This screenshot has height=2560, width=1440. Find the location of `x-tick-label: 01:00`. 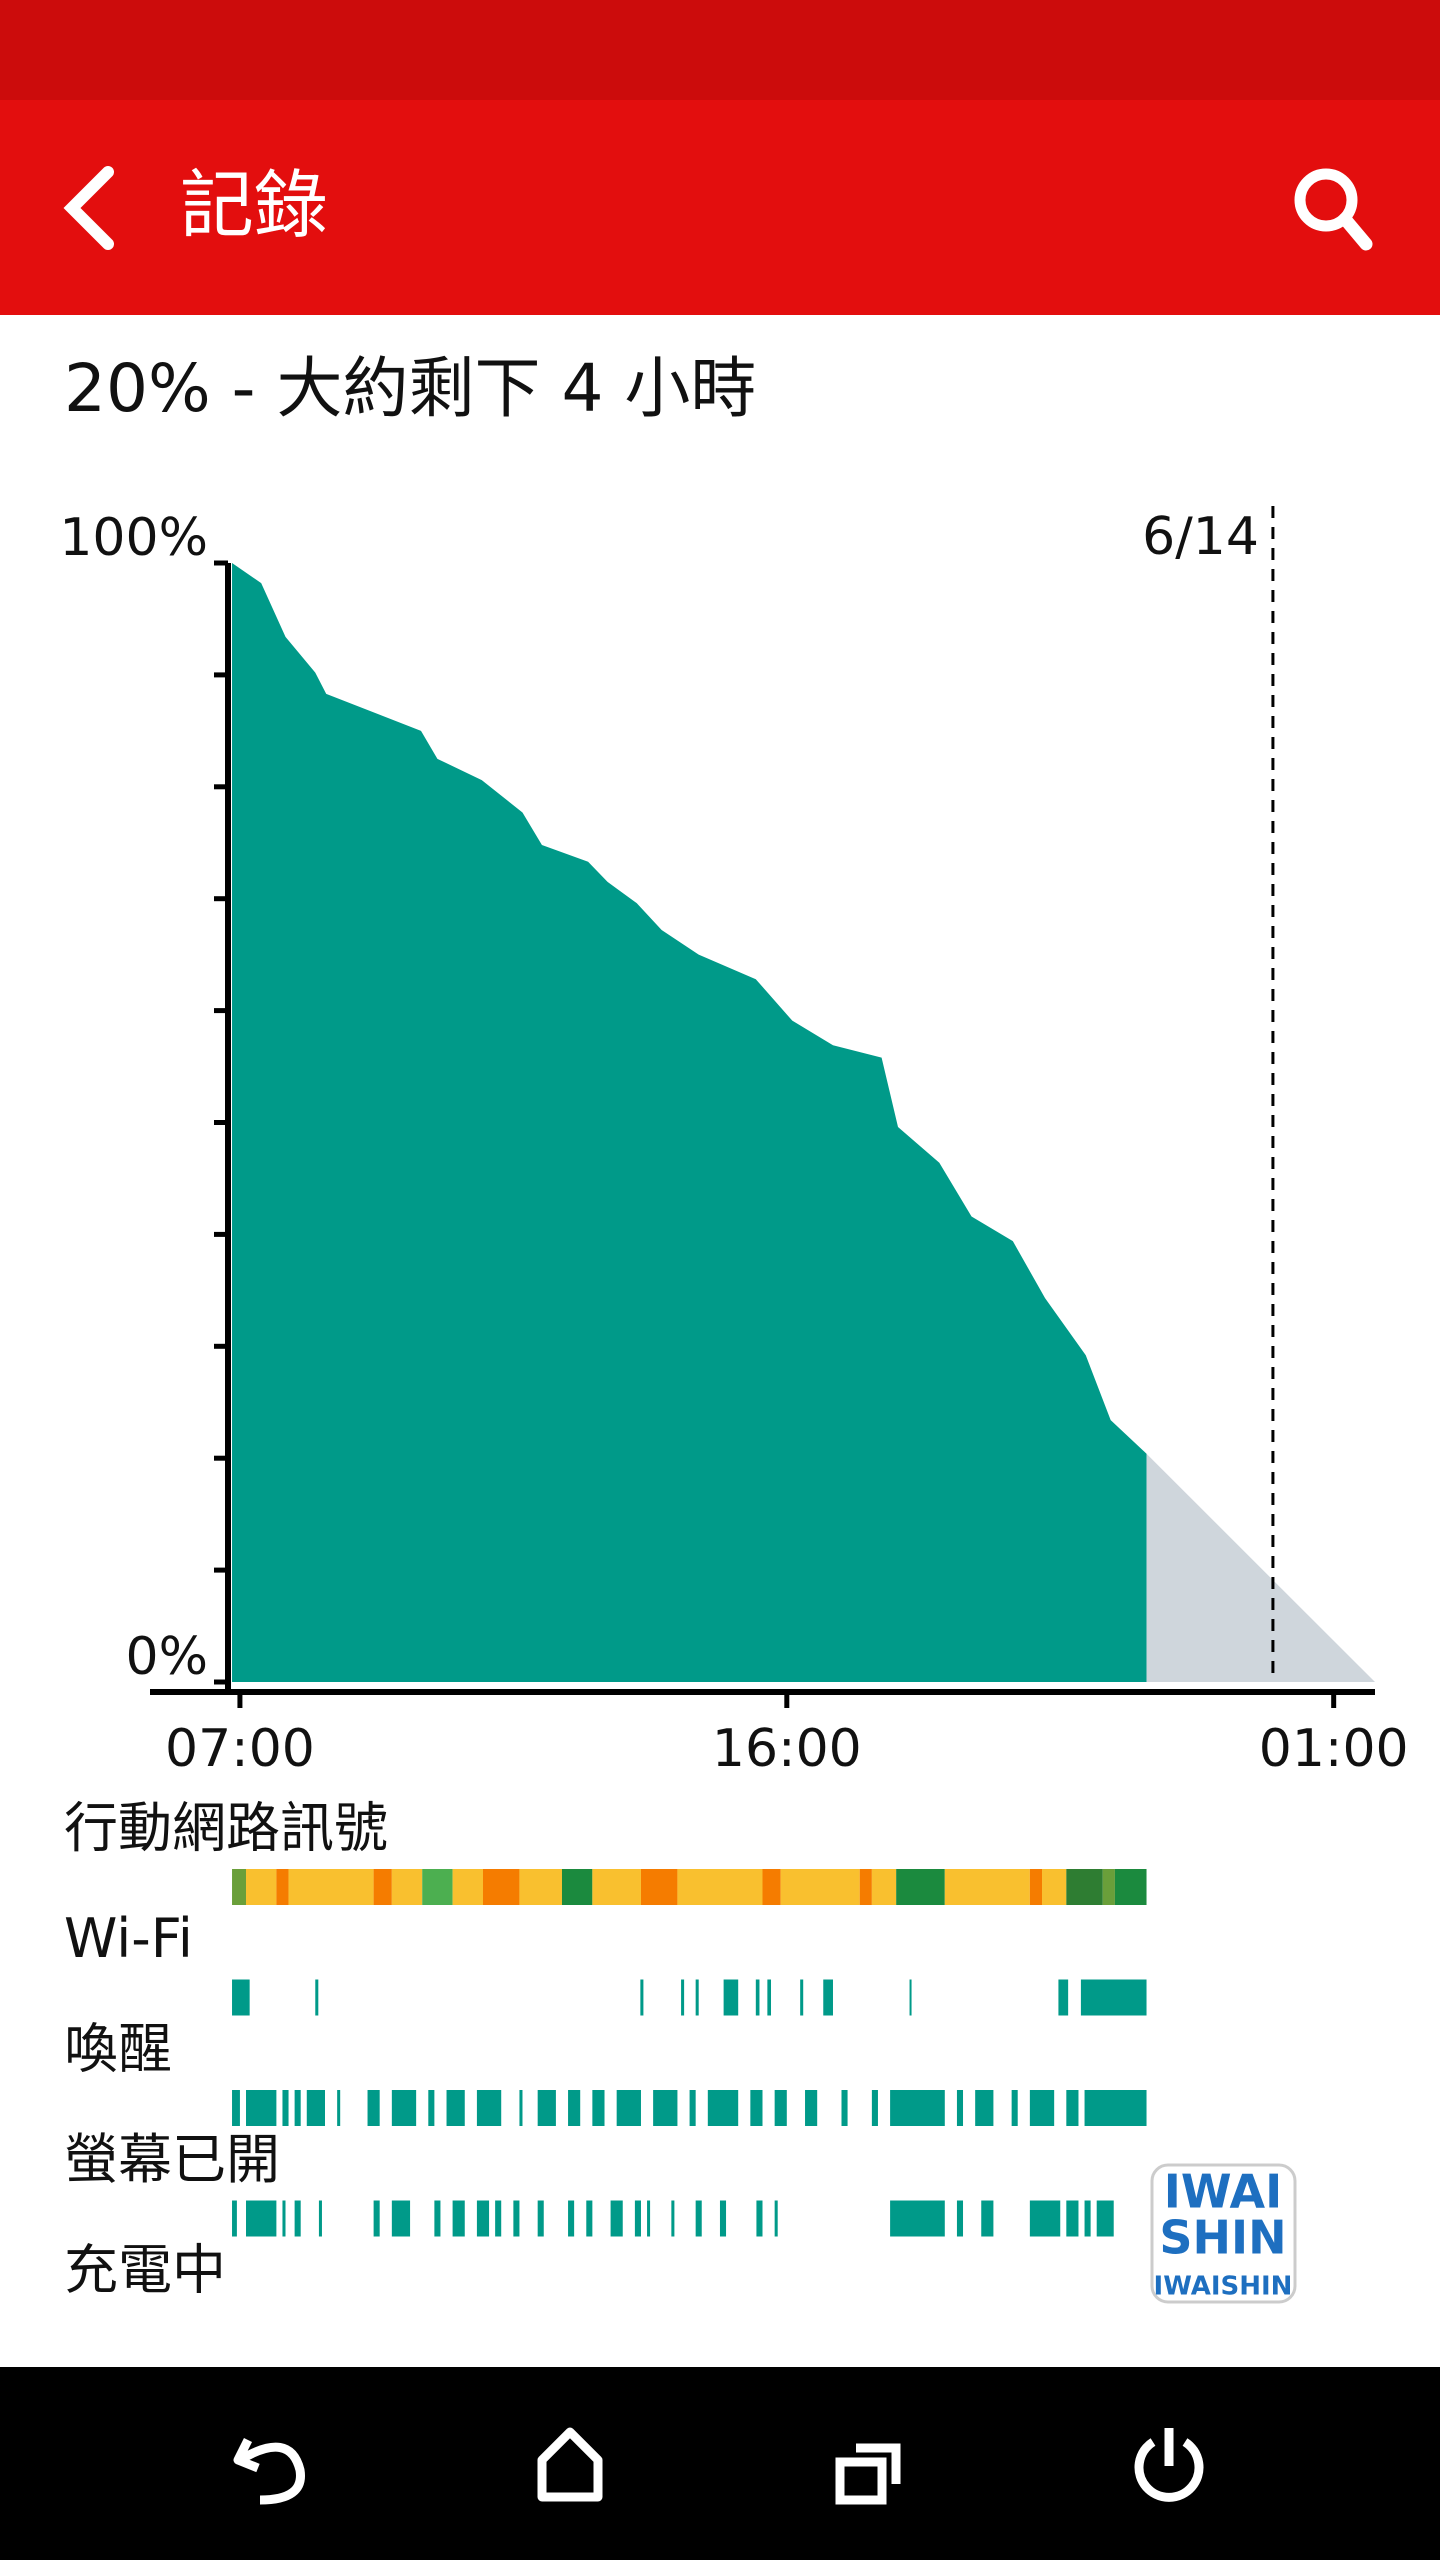

x-tick-label: 01:00 is located at coordinates (1334, 1749).